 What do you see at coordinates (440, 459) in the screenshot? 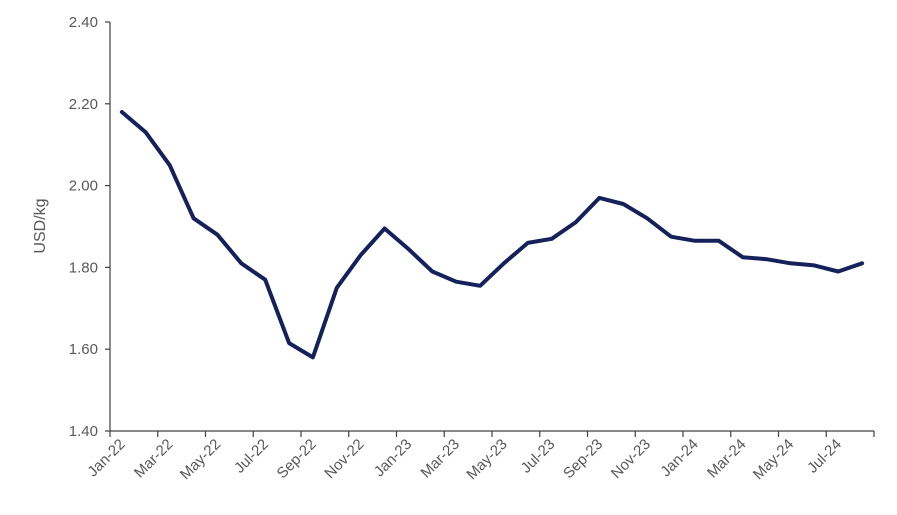
I see `x-tick-label: Mar-23` at bounding box center [440, 459].